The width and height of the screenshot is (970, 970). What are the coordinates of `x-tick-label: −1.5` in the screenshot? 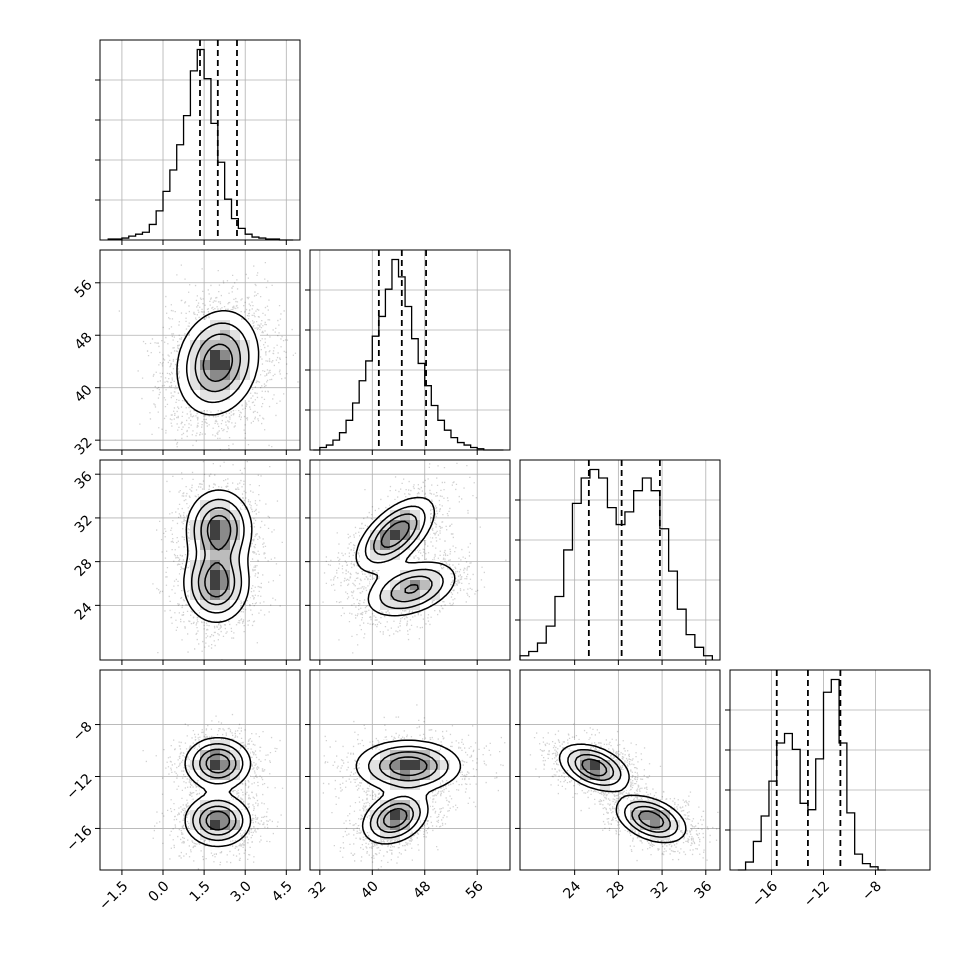 It's located at (113, 895).